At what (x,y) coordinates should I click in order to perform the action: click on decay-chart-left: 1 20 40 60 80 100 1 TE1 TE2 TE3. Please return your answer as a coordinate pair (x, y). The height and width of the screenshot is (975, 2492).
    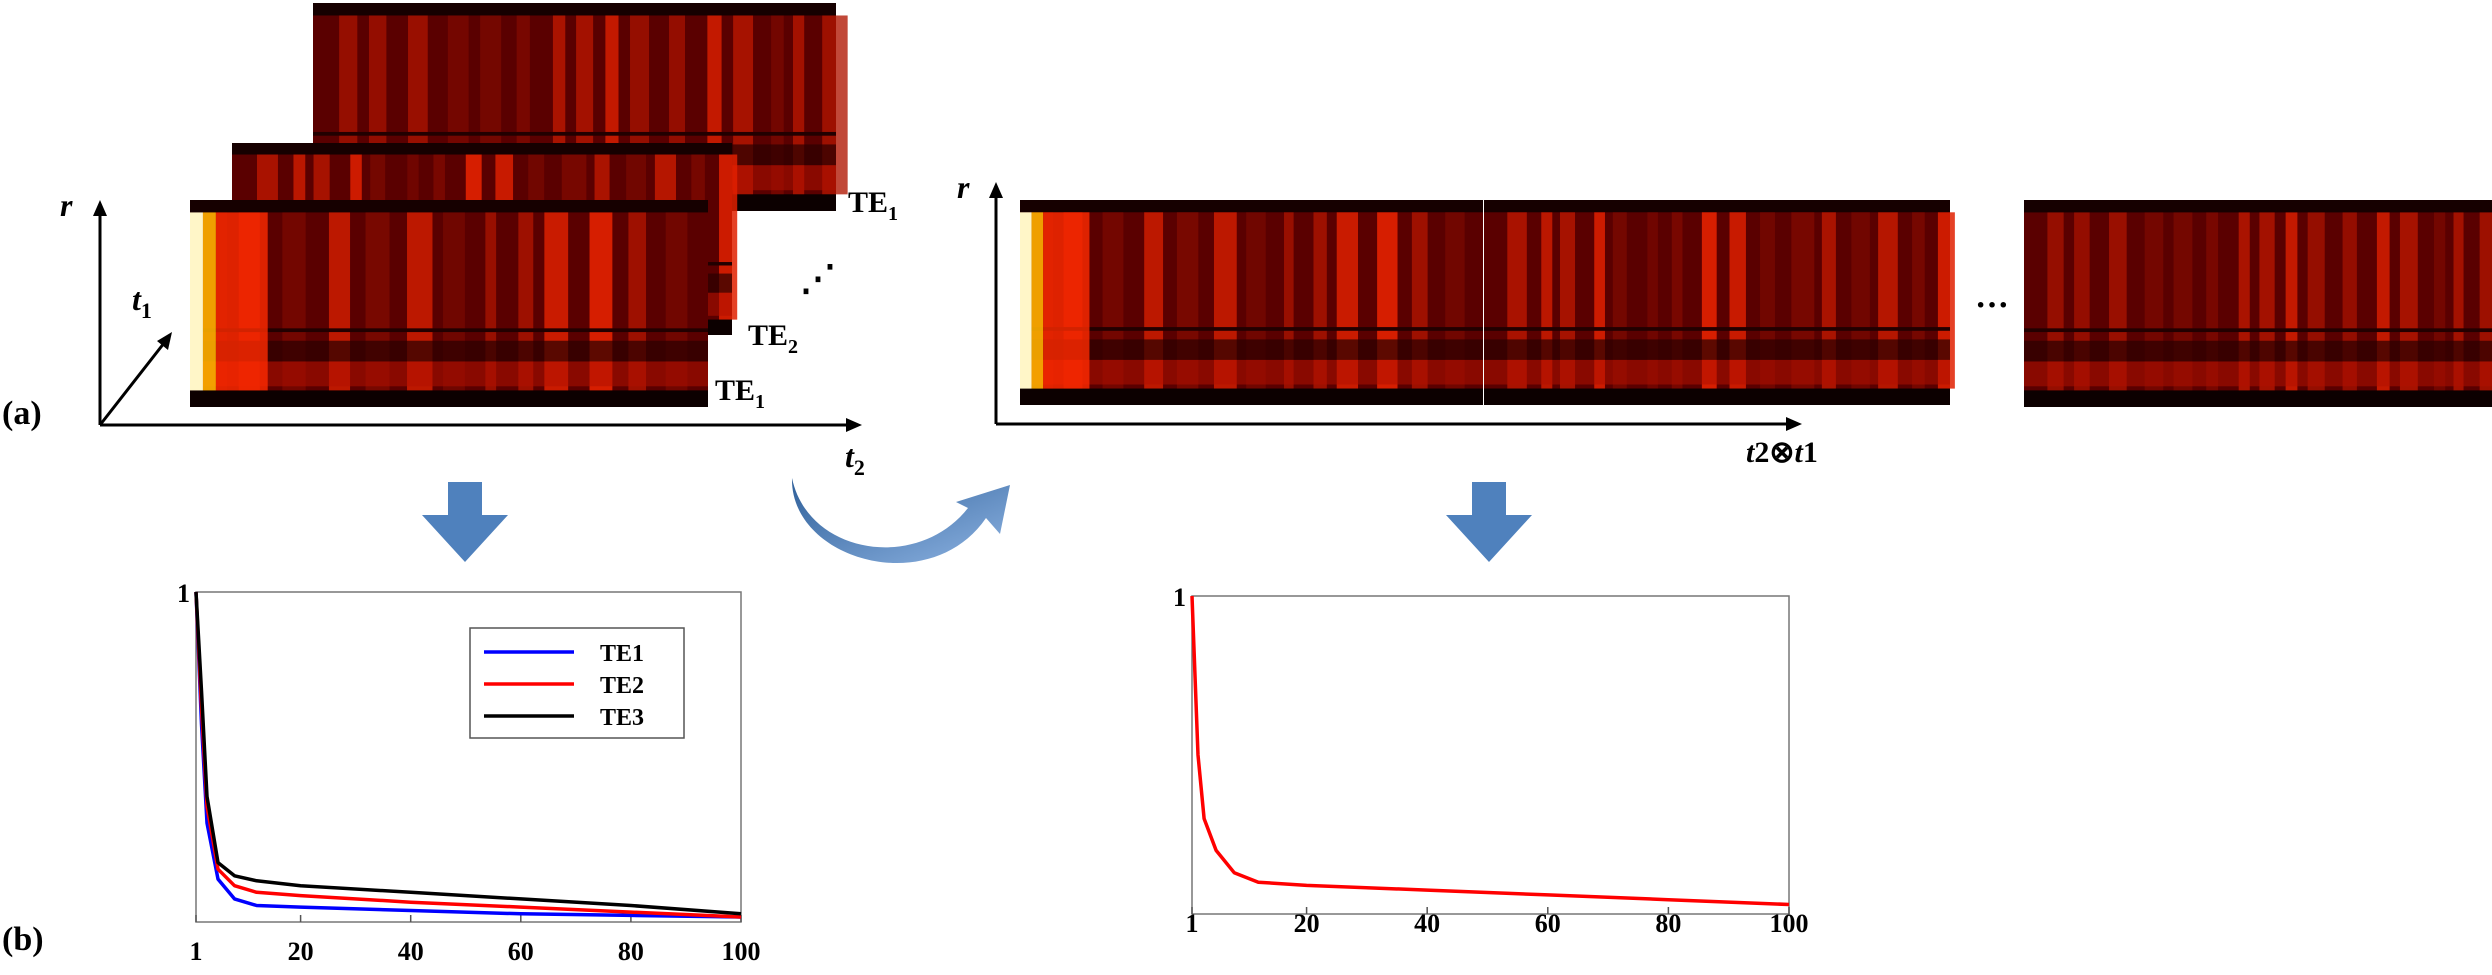
    Looking at the image, I should click on (469, 772).